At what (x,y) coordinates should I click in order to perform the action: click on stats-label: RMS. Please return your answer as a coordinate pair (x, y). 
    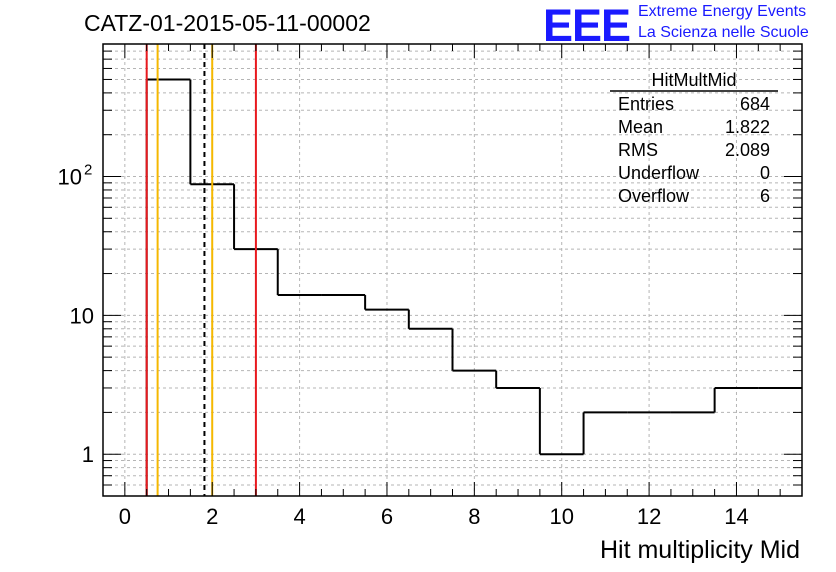
    Looking at the image, I should click on (638, 150).